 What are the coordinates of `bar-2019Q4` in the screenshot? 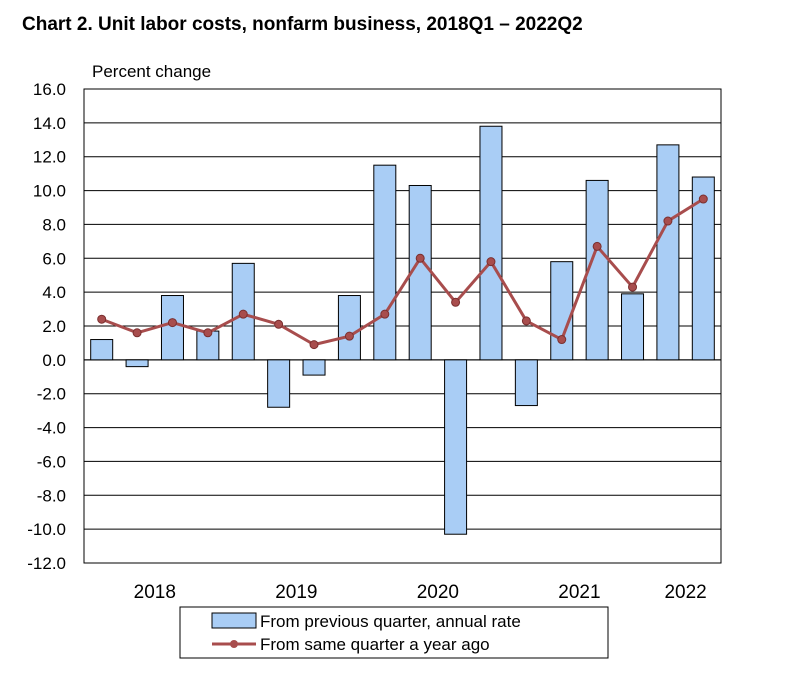 It's located at (349, 328).